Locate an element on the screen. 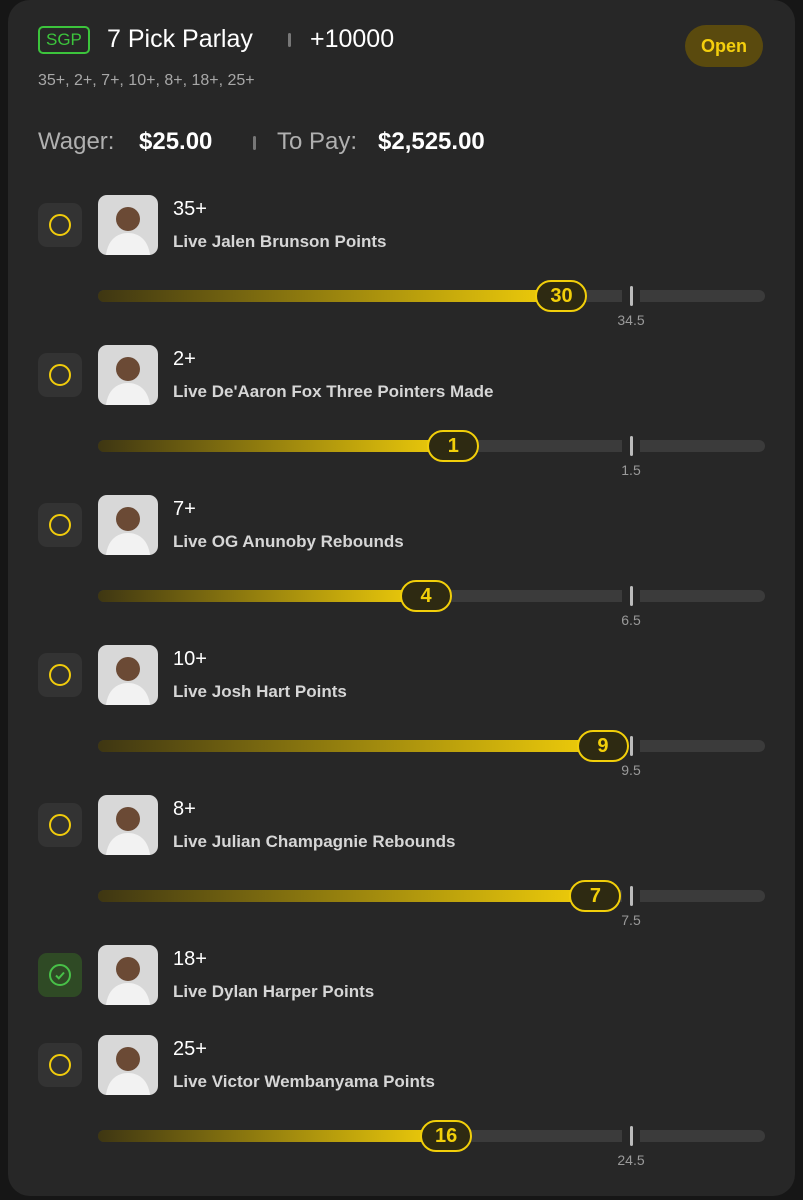 The width and height of the screenshot is (803, 1200). line-label: 34.5 is located at coordinates (631, 320).